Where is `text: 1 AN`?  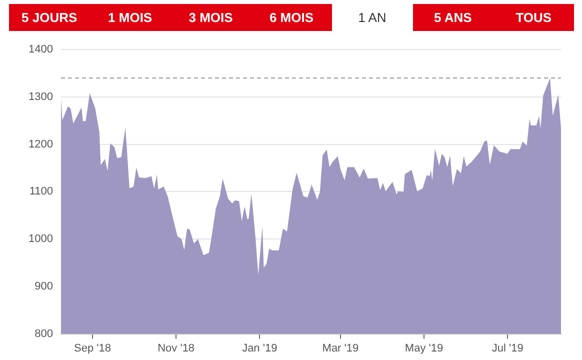 text: 1 AN is located at coordinates (372, 17).